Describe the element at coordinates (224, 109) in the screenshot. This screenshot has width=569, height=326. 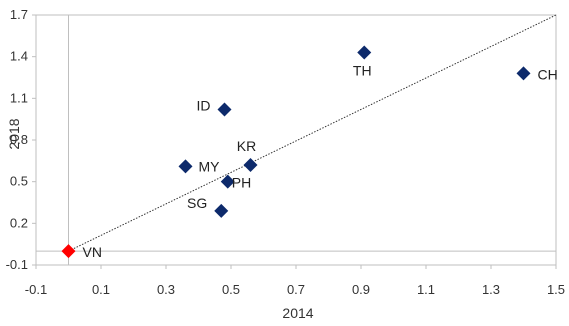
I see `data-point-id` at that location.